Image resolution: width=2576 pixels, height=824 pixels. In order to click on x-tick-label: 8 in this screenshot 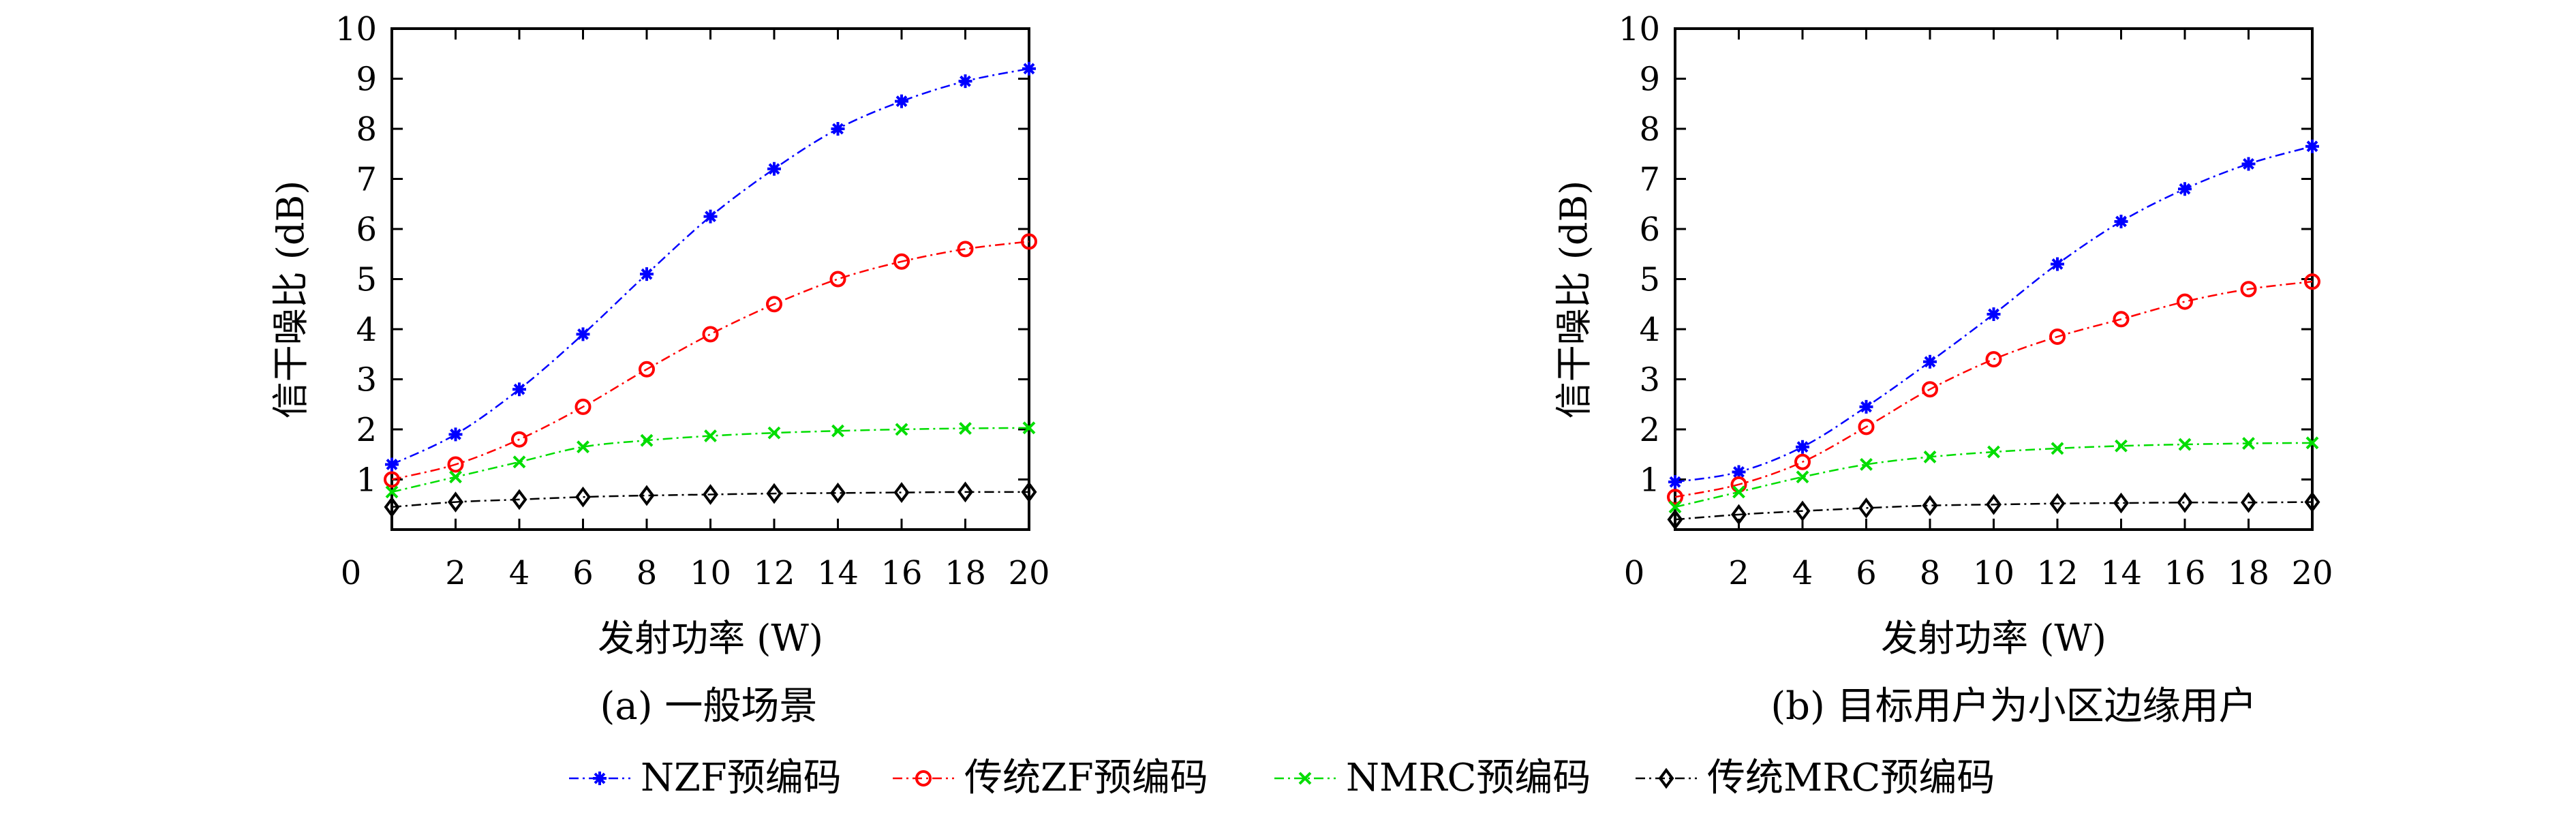, I will do `click(1930, 573)`.